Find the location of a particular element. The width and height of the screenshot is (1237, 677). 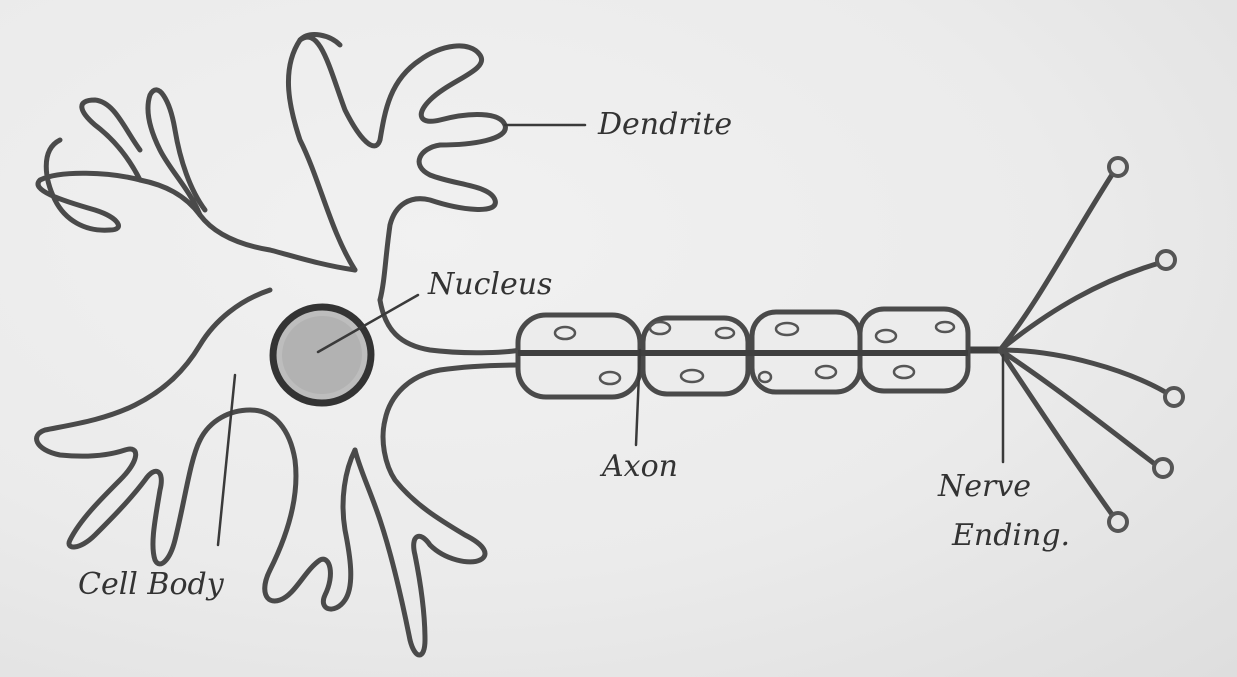

axon-label: Axon is located at coordinates (638, 466).